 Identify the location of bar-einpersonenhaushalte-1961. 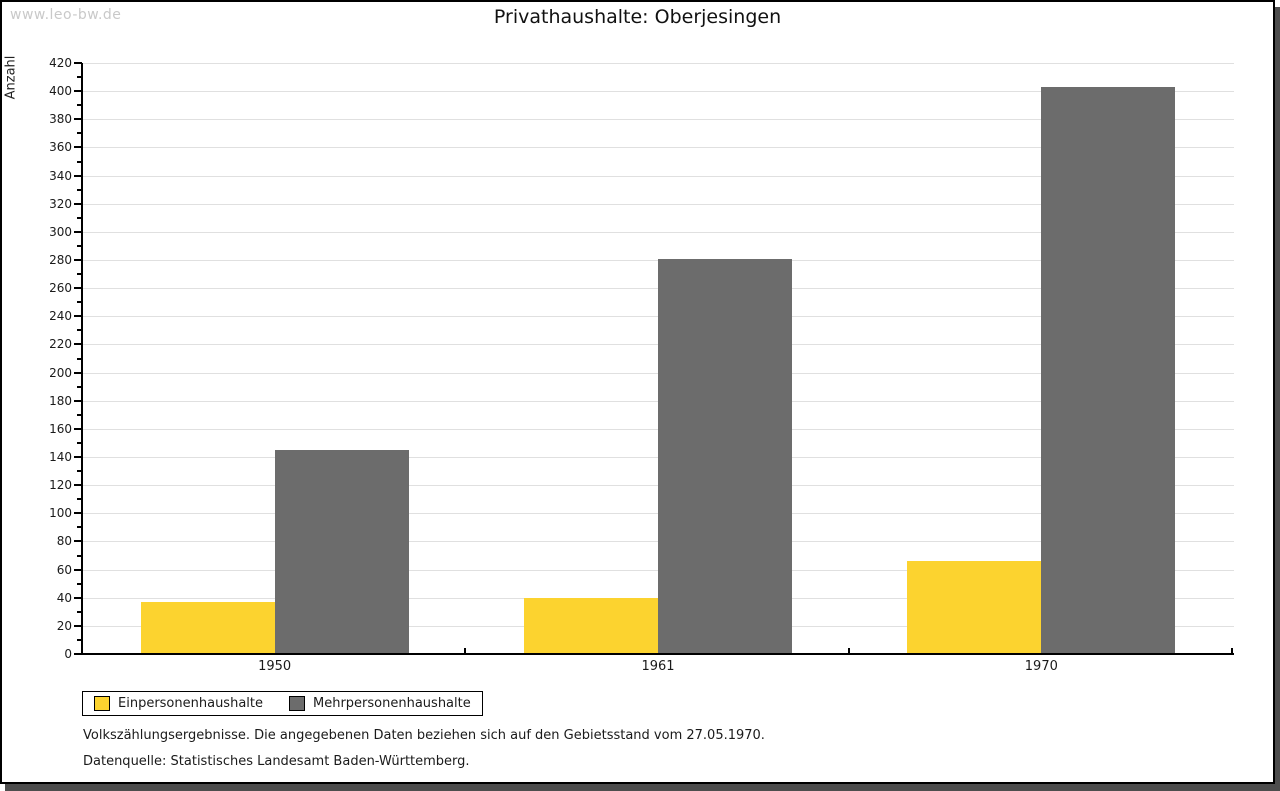
(591, 625).